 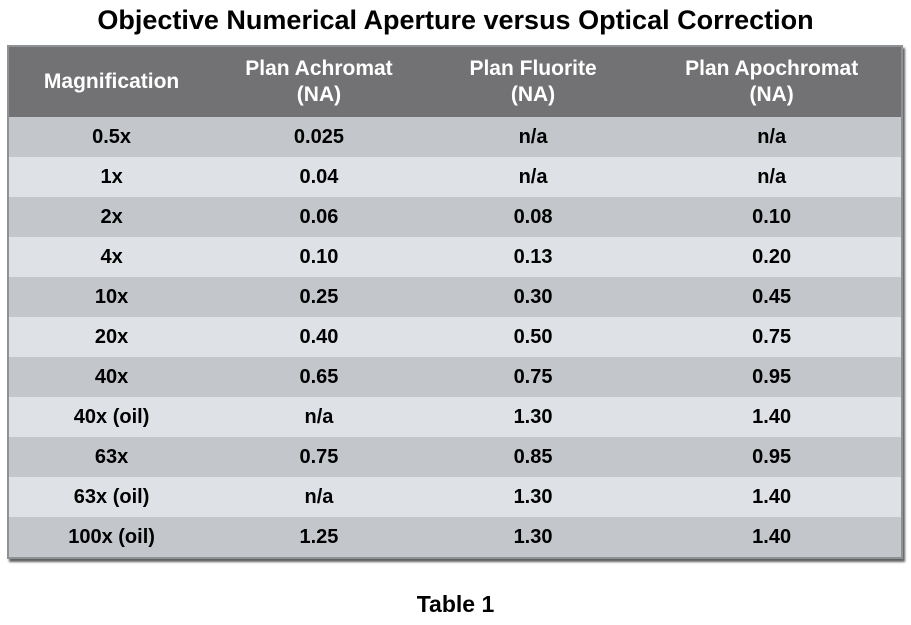 What do you see at coordinates (772, 68) in the screenshot?
I see `header-line: Plan Apochromat` at bounding box center [772, 68].